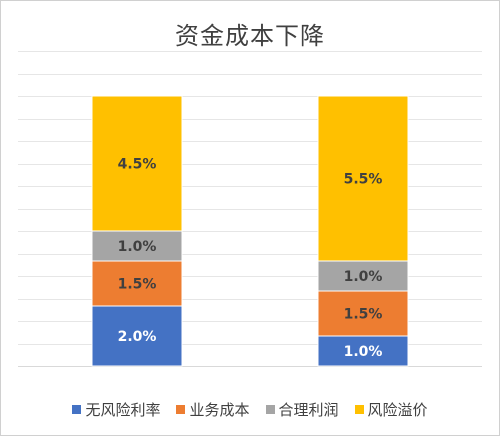 This screenshot has width=500, height=436. I want to click on data-label-1-1: 1.5%, so click(363, 315).